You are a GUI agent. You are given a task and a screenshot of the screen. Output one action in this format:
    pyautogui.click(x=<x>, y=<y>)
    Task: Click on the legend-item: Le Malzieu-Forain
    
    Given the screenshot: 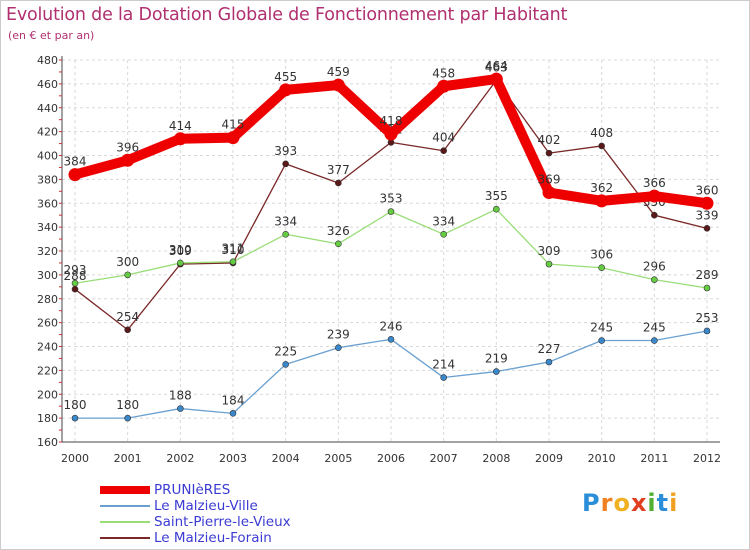 What is the action you would take?
    pyautogui.click(x=230, y=538)
    